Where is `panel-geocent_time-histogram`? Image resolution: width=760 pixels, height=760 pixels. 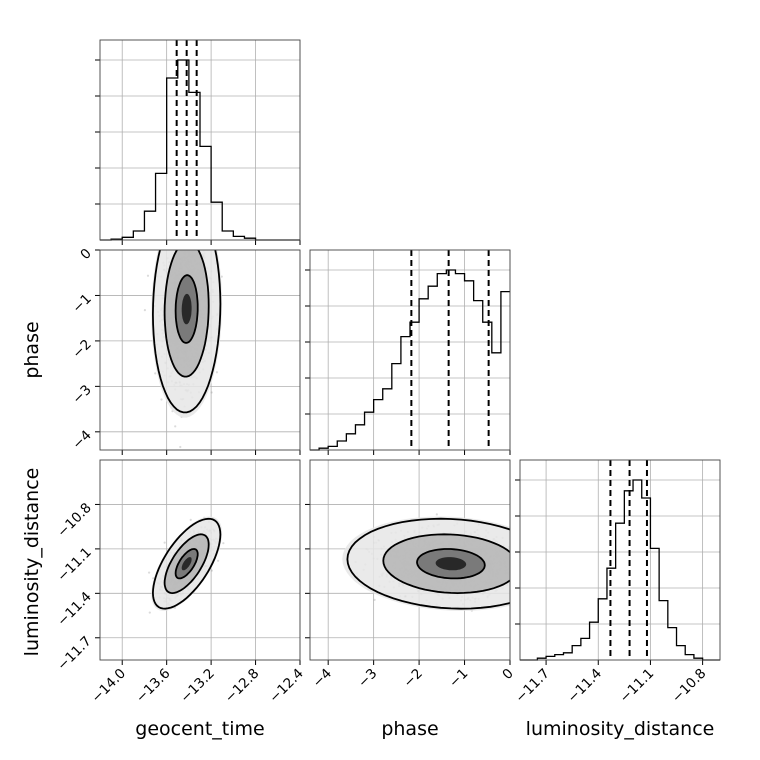 panel-geocent_time-histogram is located at coordinates (198, 142).